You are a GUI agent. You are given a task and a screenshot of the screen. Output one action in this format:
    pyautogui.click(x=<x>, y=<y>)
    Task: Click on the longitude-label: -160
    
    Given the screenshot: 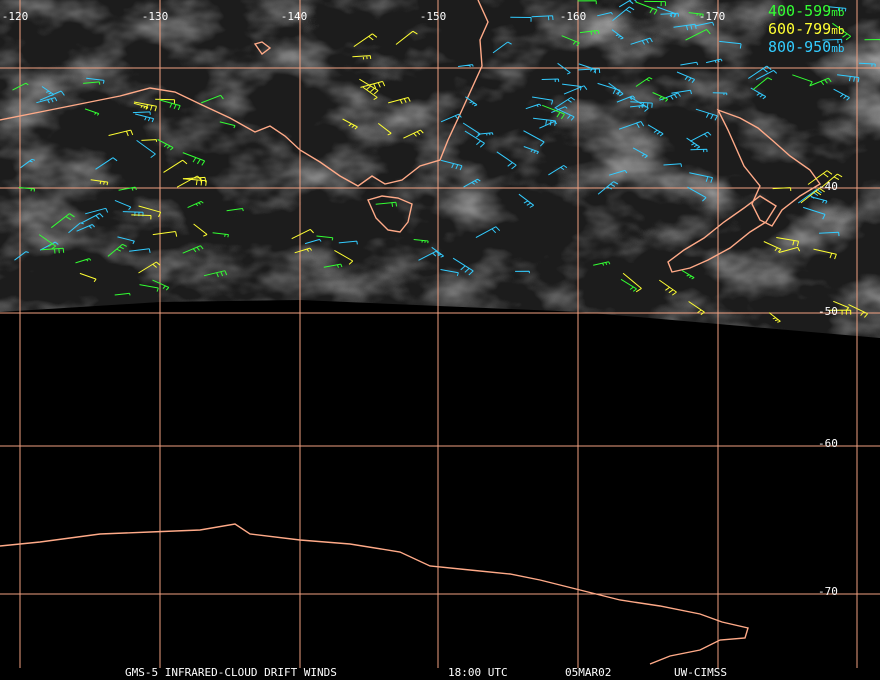 What is the action you would take?
    pyautogui.click(x=573, y=16)
    